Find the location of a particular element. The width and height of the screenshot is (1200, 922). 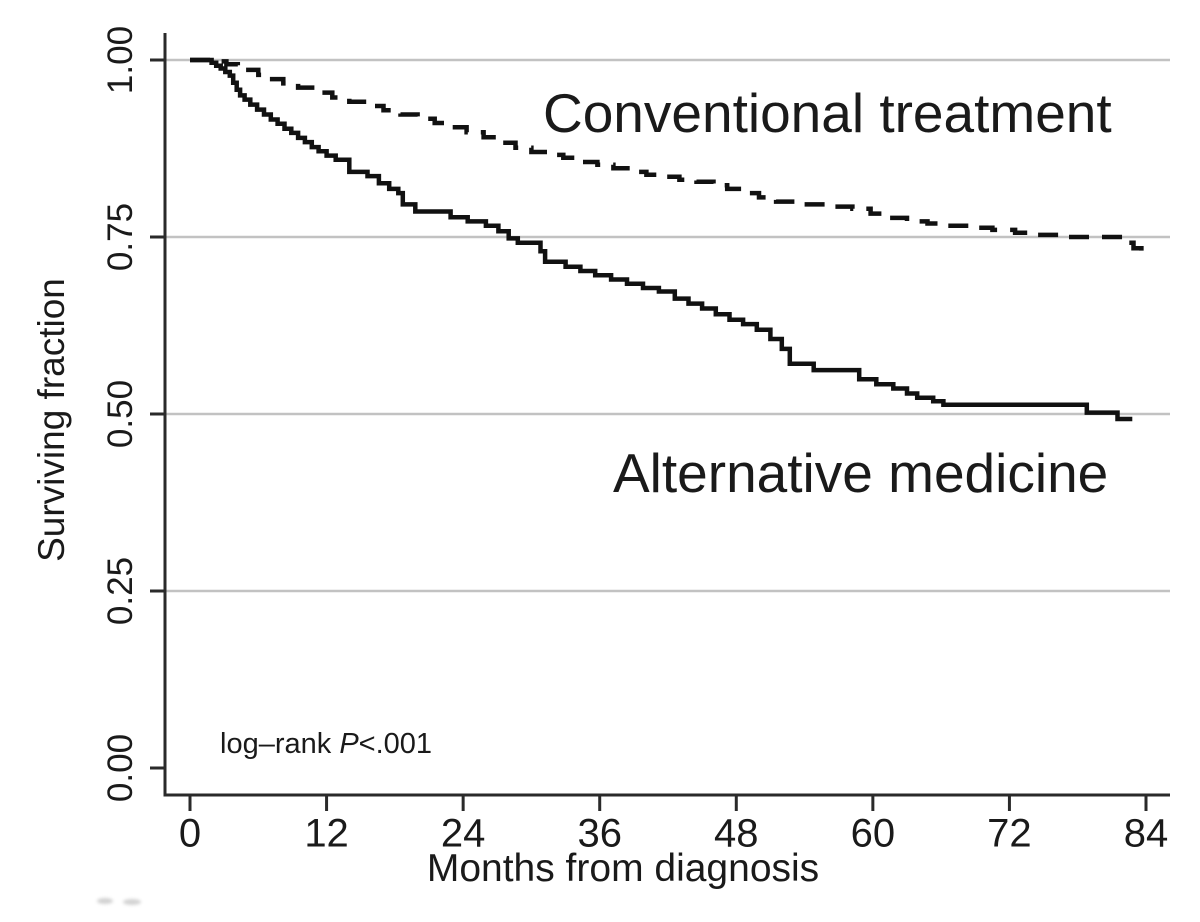

x-axis-title: Months from diagnosis is located at coordinates (623, 868).